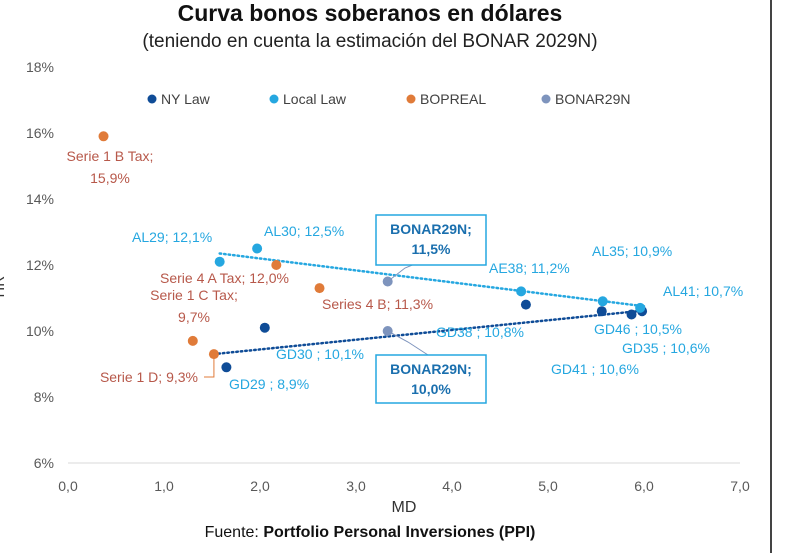 This screenshot has height=553, width=800. What do you see at coordinates (224, 278) in the screenshot?
I see `data-label: Serie 4 A Tax; 12,0%` at bounding box center [224, 278].